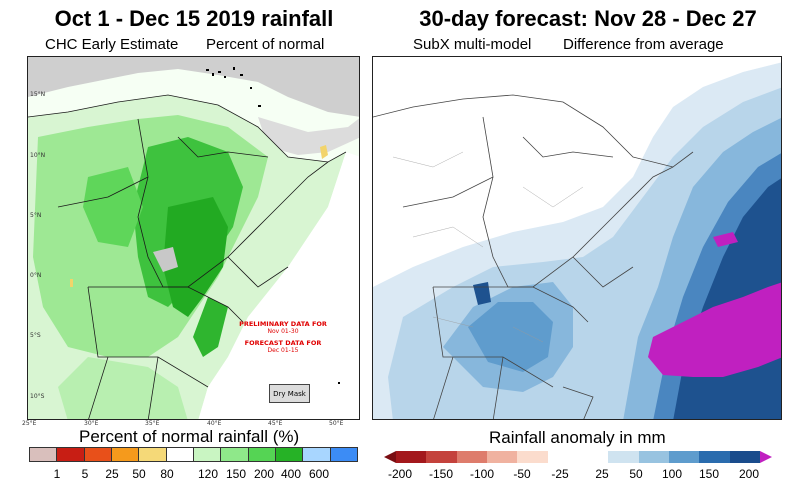 The image size is (791, 489). Describe the element at coordinates (636, 474) in the screenshot. I see `right-legend-label: 50` at that location.